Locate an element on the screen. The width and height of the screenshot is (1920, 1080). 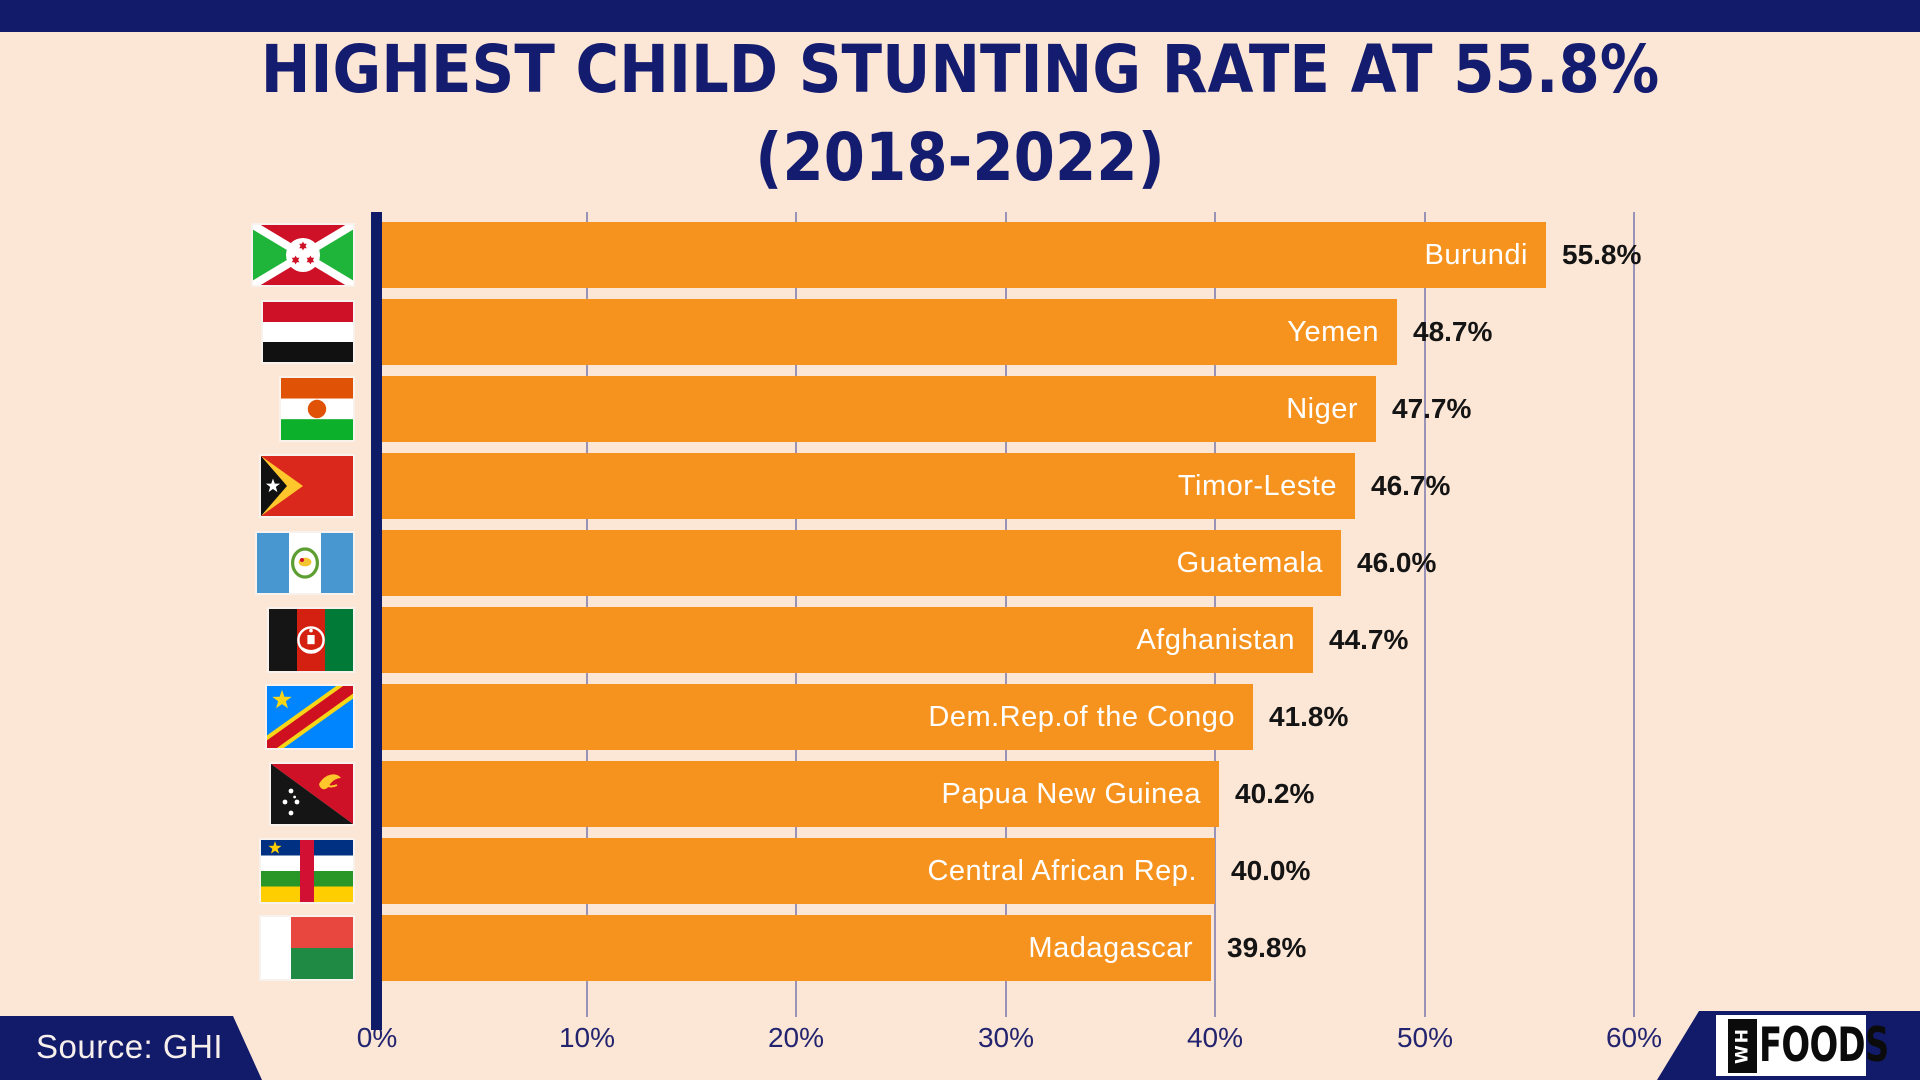
bar-country-label: Niger is located at coordinates (1322, 408).